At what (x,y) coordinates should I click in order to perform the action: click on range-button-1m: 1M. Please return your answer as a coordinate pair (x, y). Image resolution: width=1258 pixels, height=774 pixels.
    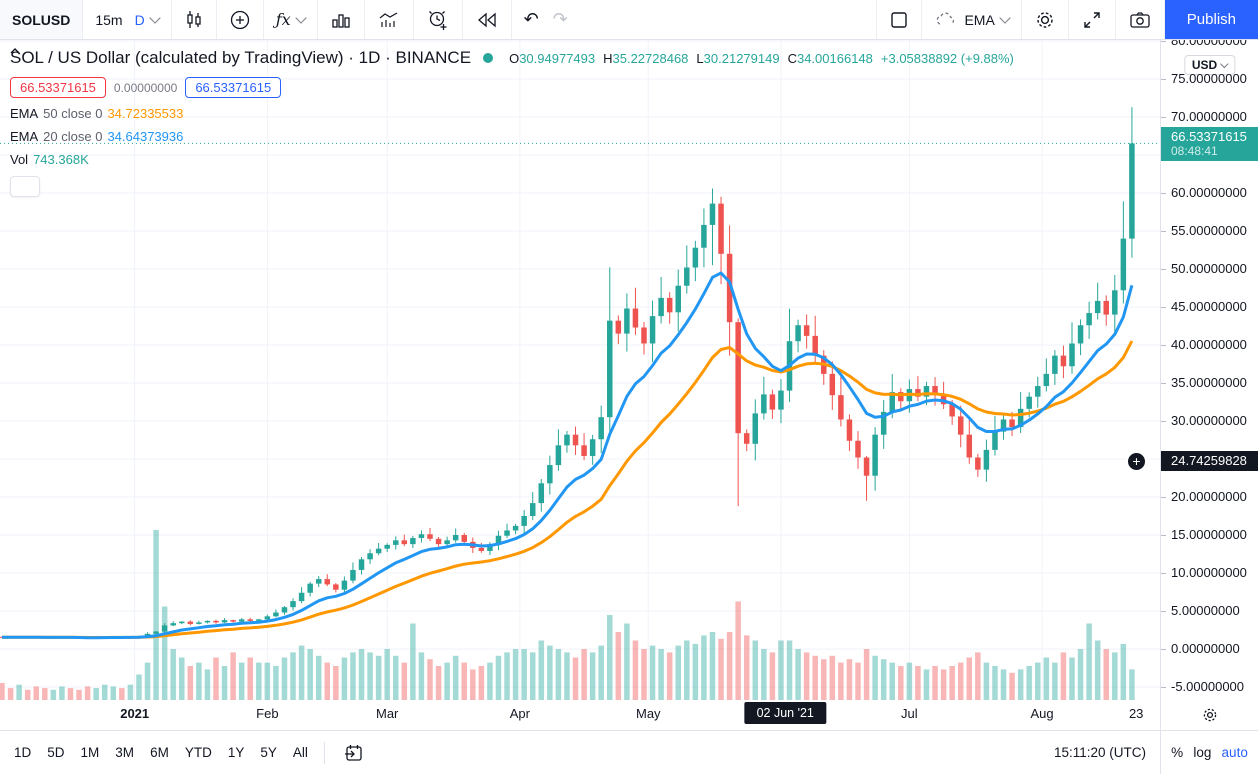
    Looking at the image, I should click on (90, 752).